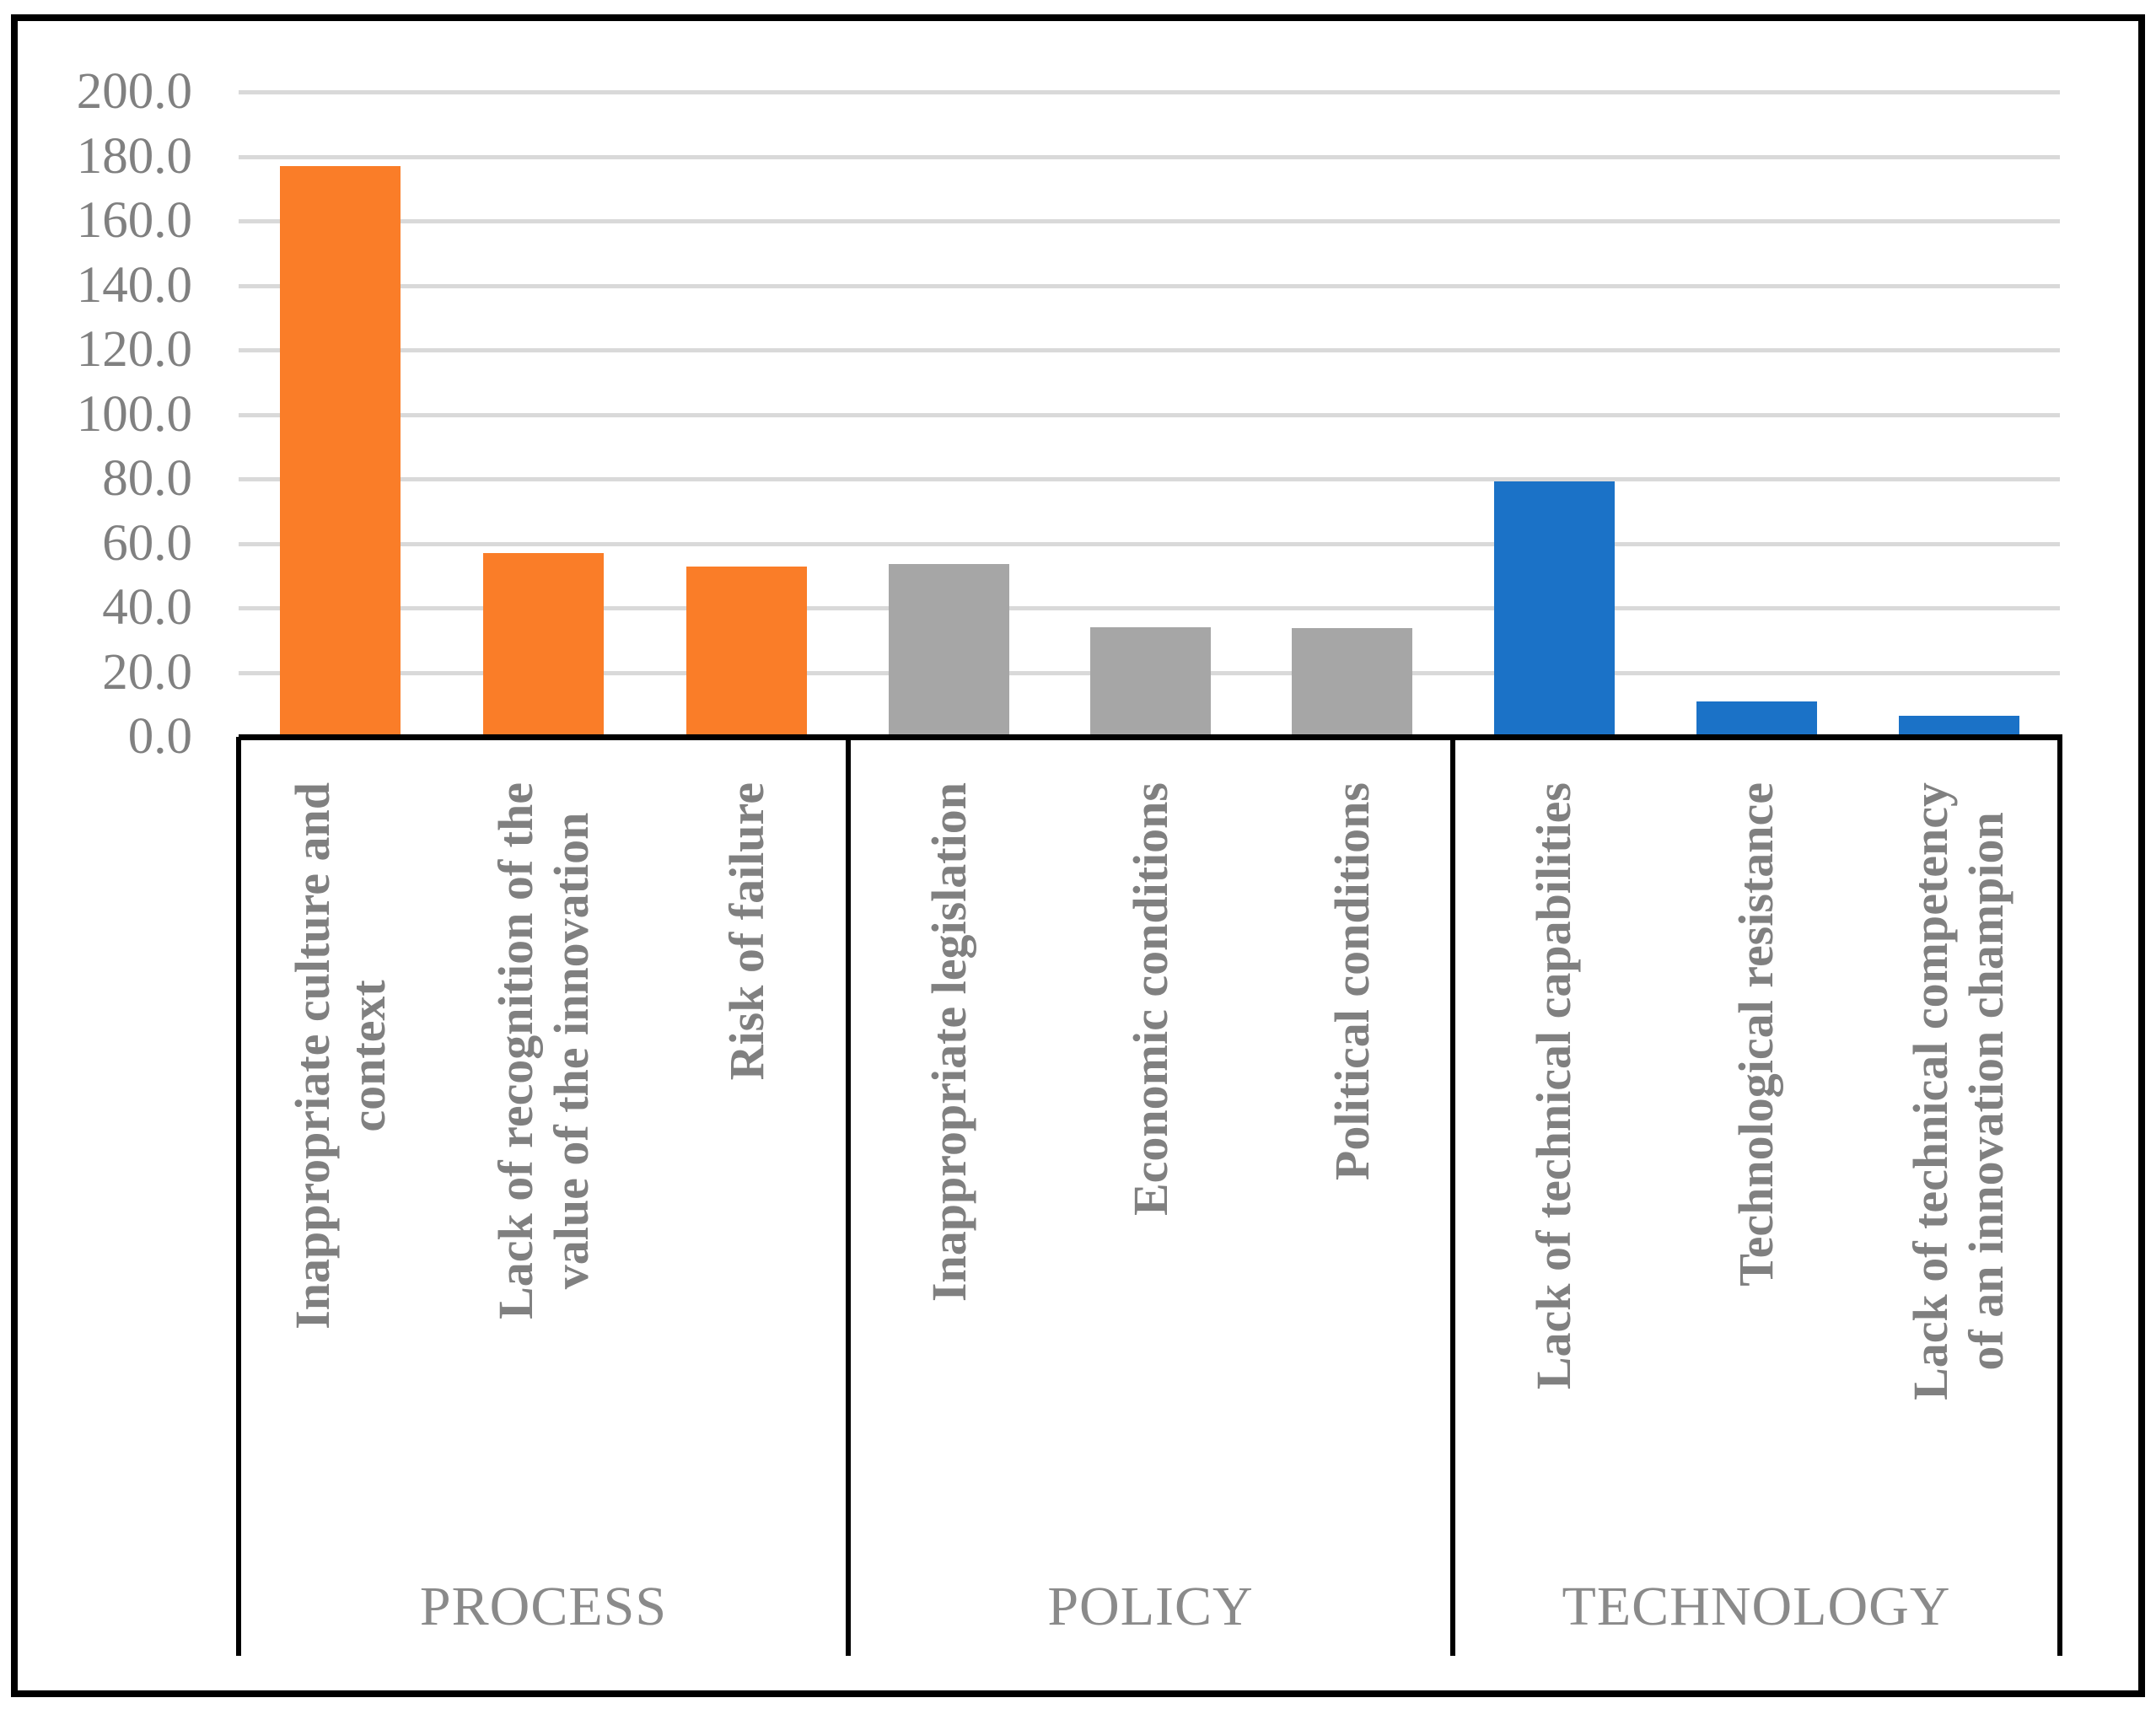  Describe the element at coordinates (147, 543) in the screenshot. I see `y-axis-tick-label: 60.0` at that location.